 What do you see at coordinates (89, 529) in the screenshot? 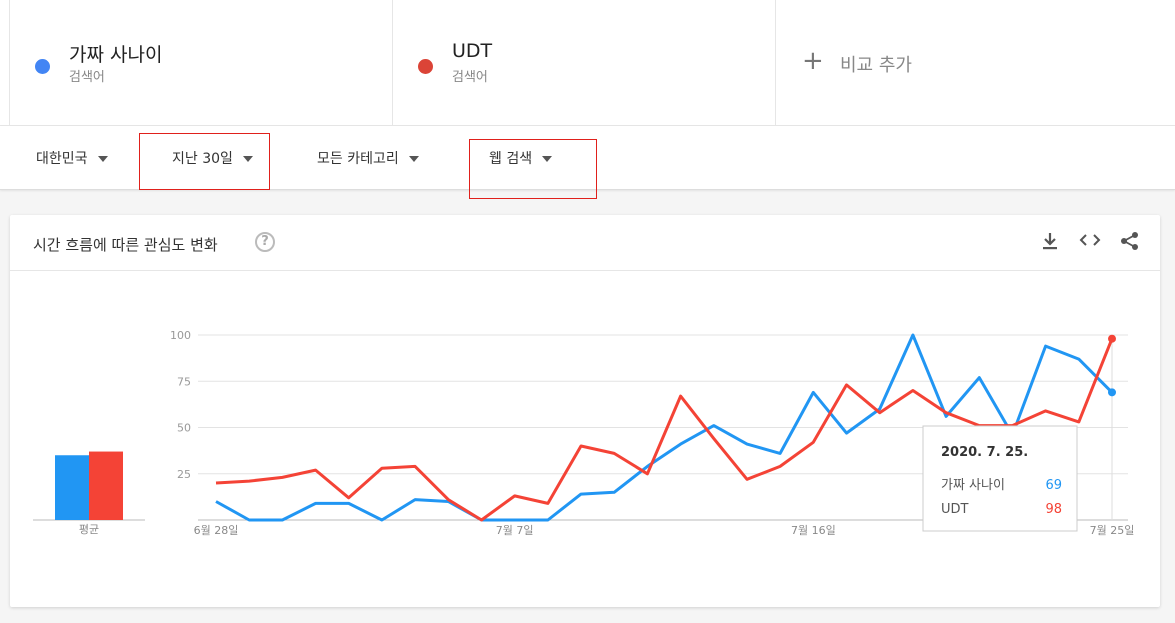
I see `average-label: 평균` at bounding box center [89, 529].